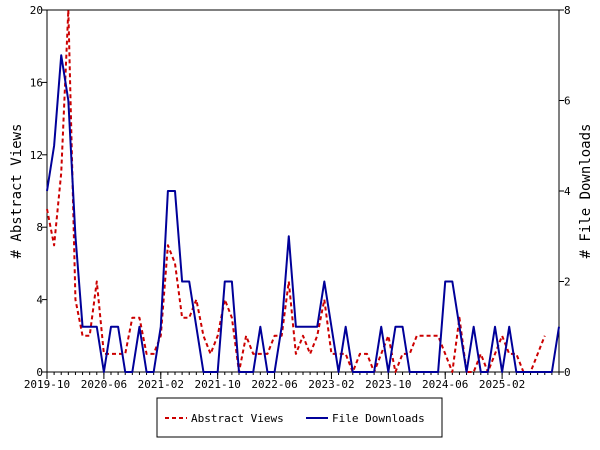 This screenshot has width=600, height=450. Describe the element at coordinates (39, 227) in the screenshot. I see `y-tick-label: 8` at that location.